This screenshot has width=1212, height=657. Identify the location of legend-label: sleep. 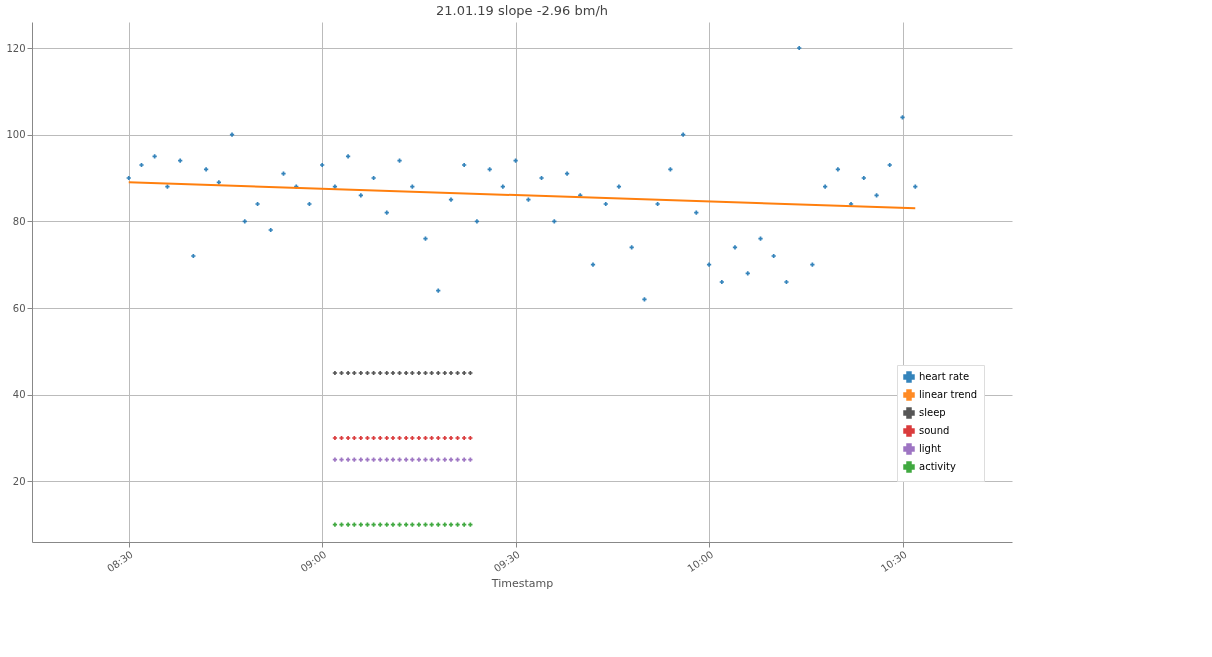
(932, 412).